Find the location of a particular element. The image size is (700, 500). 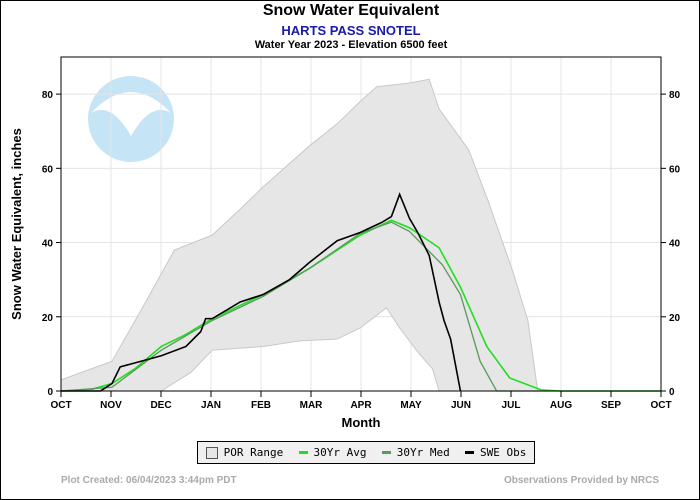

legend-label: 30Yr Avg is located at coordinates (340, 452).